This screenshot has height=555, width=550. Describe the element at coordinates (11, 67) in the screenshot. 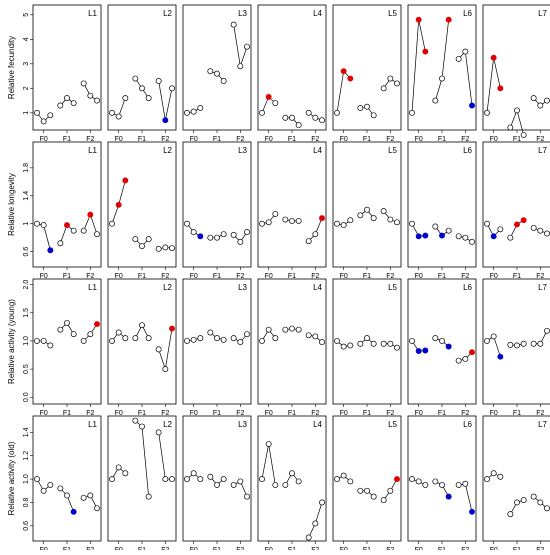

I see `y-axis-label: Relative fecundity` at that location.